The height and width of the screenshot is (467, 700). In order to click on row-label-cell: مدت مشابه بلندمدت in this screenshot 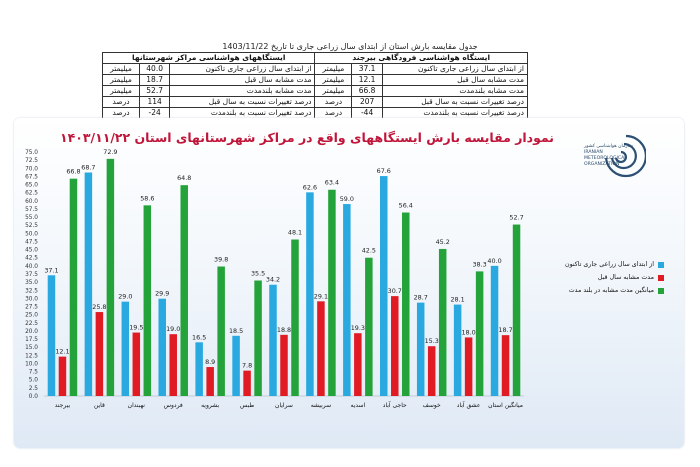, I will do `click(455, 91)`.